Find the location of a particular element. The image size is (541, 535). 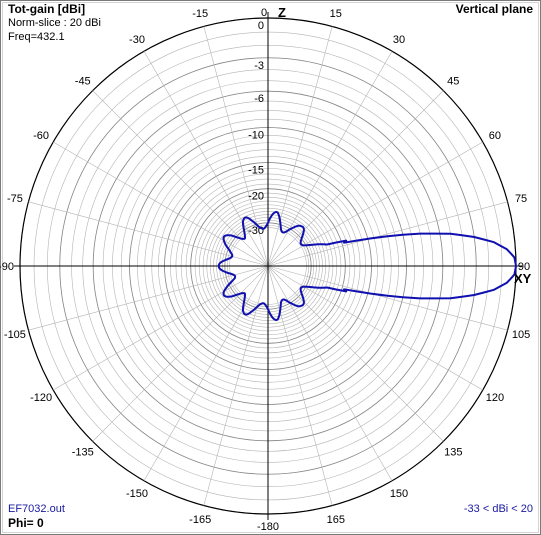

radial-tick-label: -6 is located at coordinates (259, 99).